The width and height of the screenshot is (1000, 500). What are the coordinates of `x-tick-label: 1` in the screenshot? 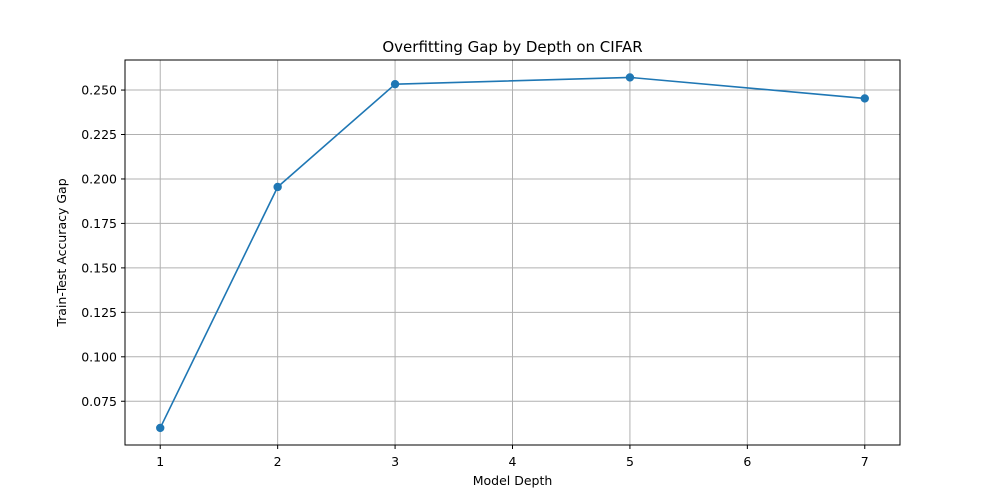 It's located at (160, 461).